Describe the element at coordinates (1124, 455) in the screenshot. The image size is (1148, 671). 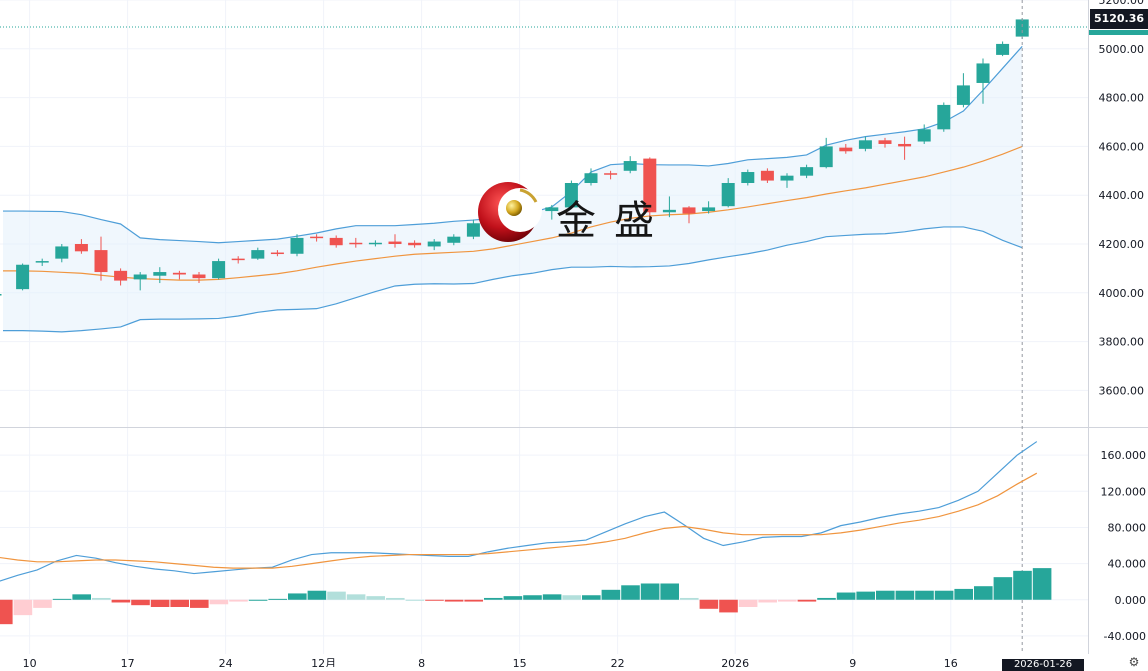
I see `macd-axis-tick: 160.000` at that location.